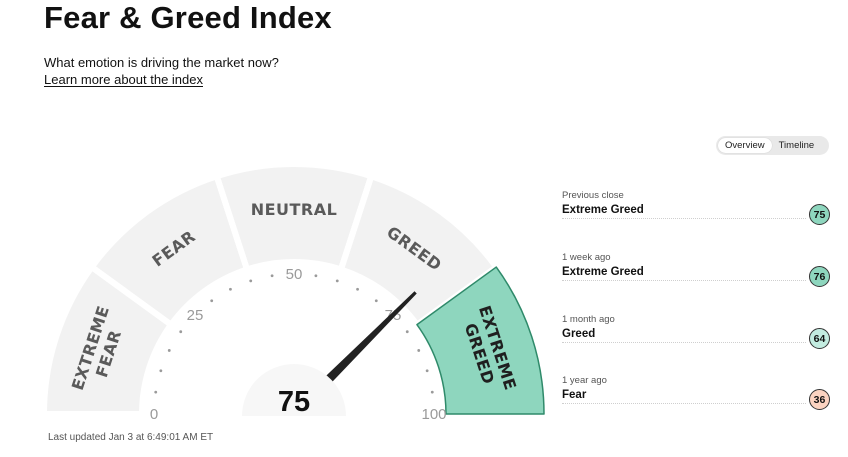 This screenshot has height=457, width=848. What do you see at coordinates (584, 380) in the screenshot?
I see `history-when: 1 year ago` at bounding box center [584, 380].